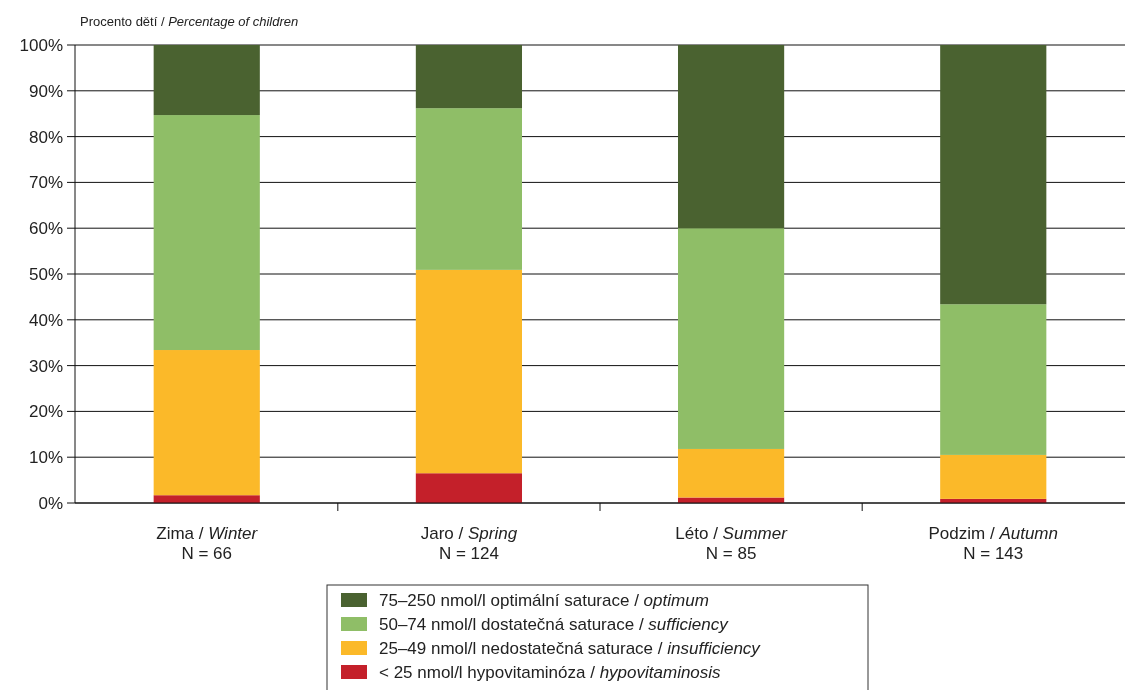 The height and width of the screenshot is (690, 1129). I want to click on y-tick-label: 0%, so click(50, 503).